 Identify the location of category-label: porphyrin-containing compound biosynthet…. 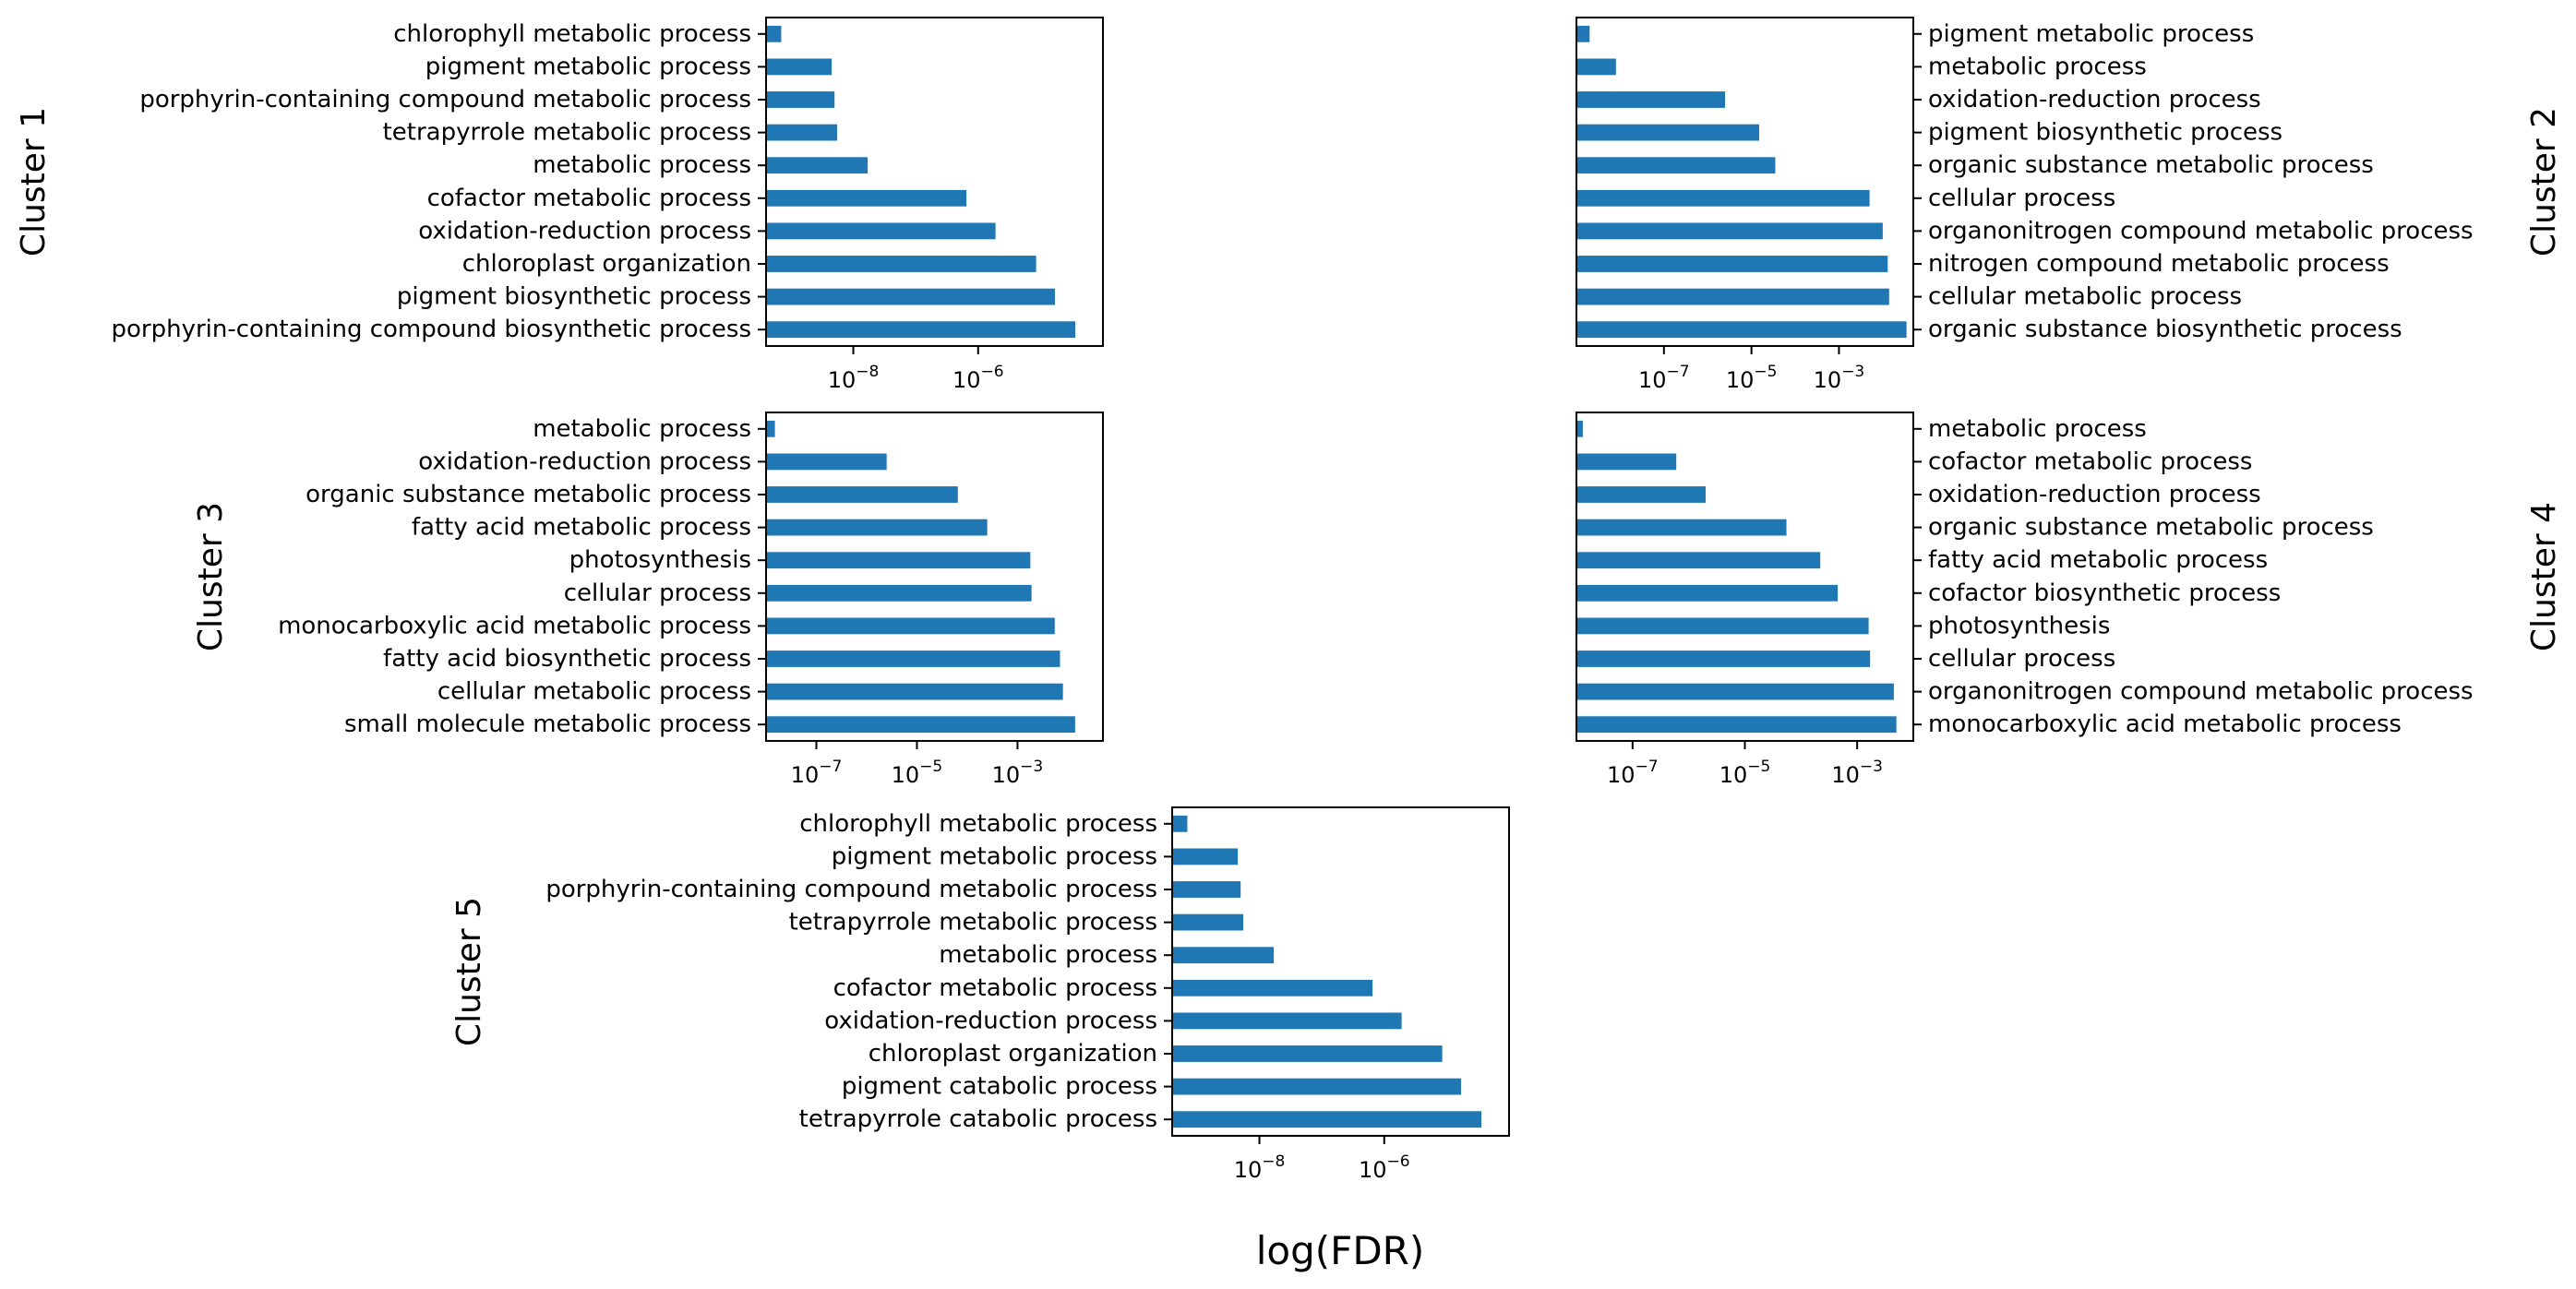
(432, 329).